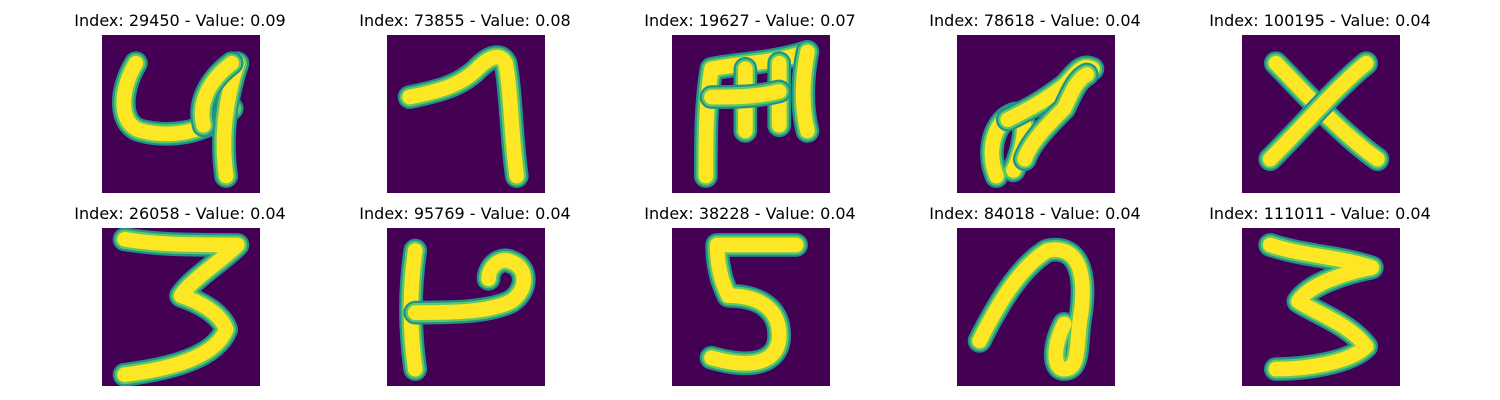 The height and width of the screenshot is (400, 1500). What do you see at coordinates (751, 114) in the screenshot?
I see `handwritten-m-image` at bounding box center [751, 114].